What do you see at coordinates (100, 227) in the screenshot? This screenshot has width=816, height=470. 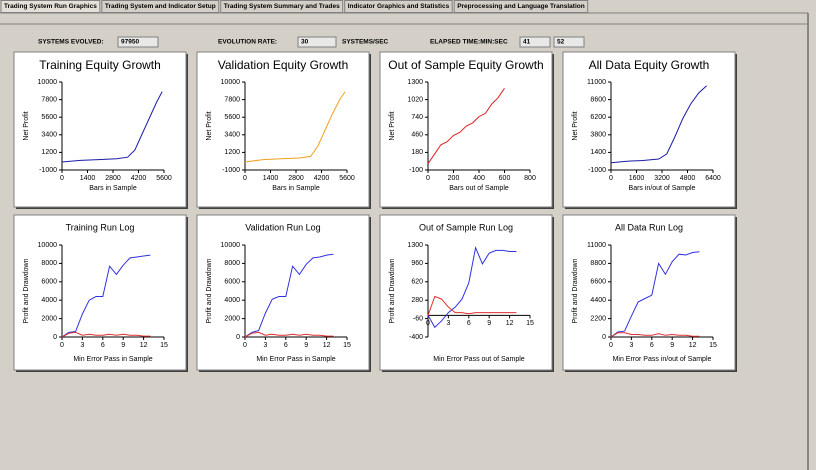 I see `chart-title: Training Run Log` at bounding box center [100, 227].